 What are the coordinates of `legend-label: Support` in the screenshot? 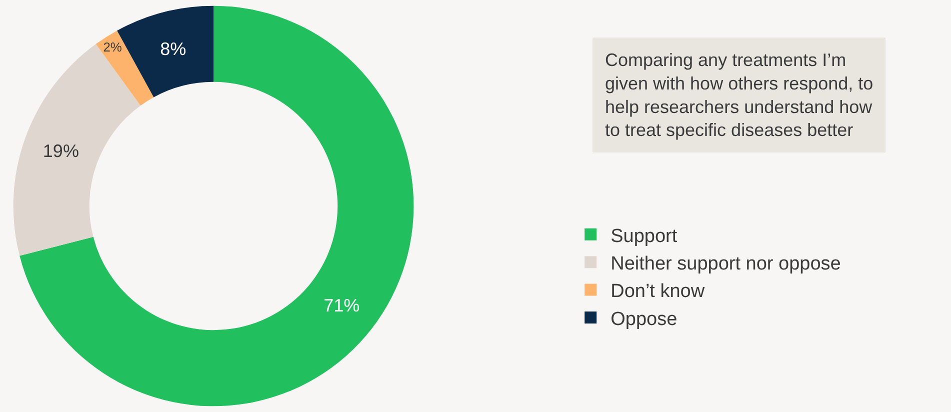 It's located at (644, 236).